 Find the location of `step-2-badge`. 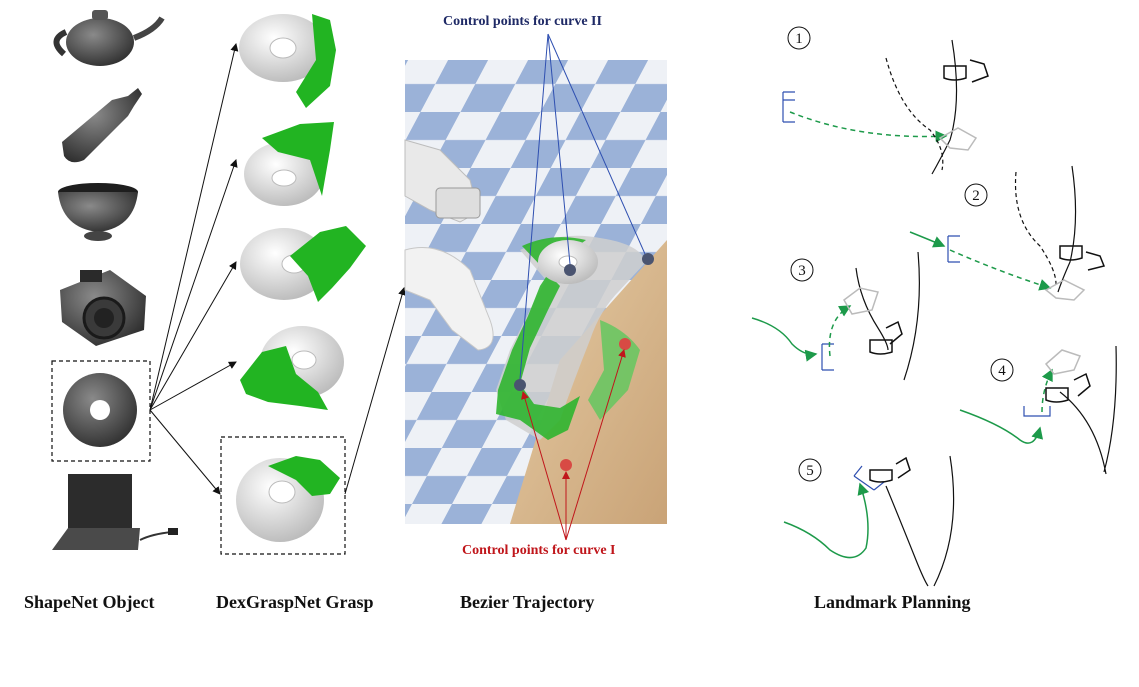

step-2-badge is located at coordinates (976, 195).